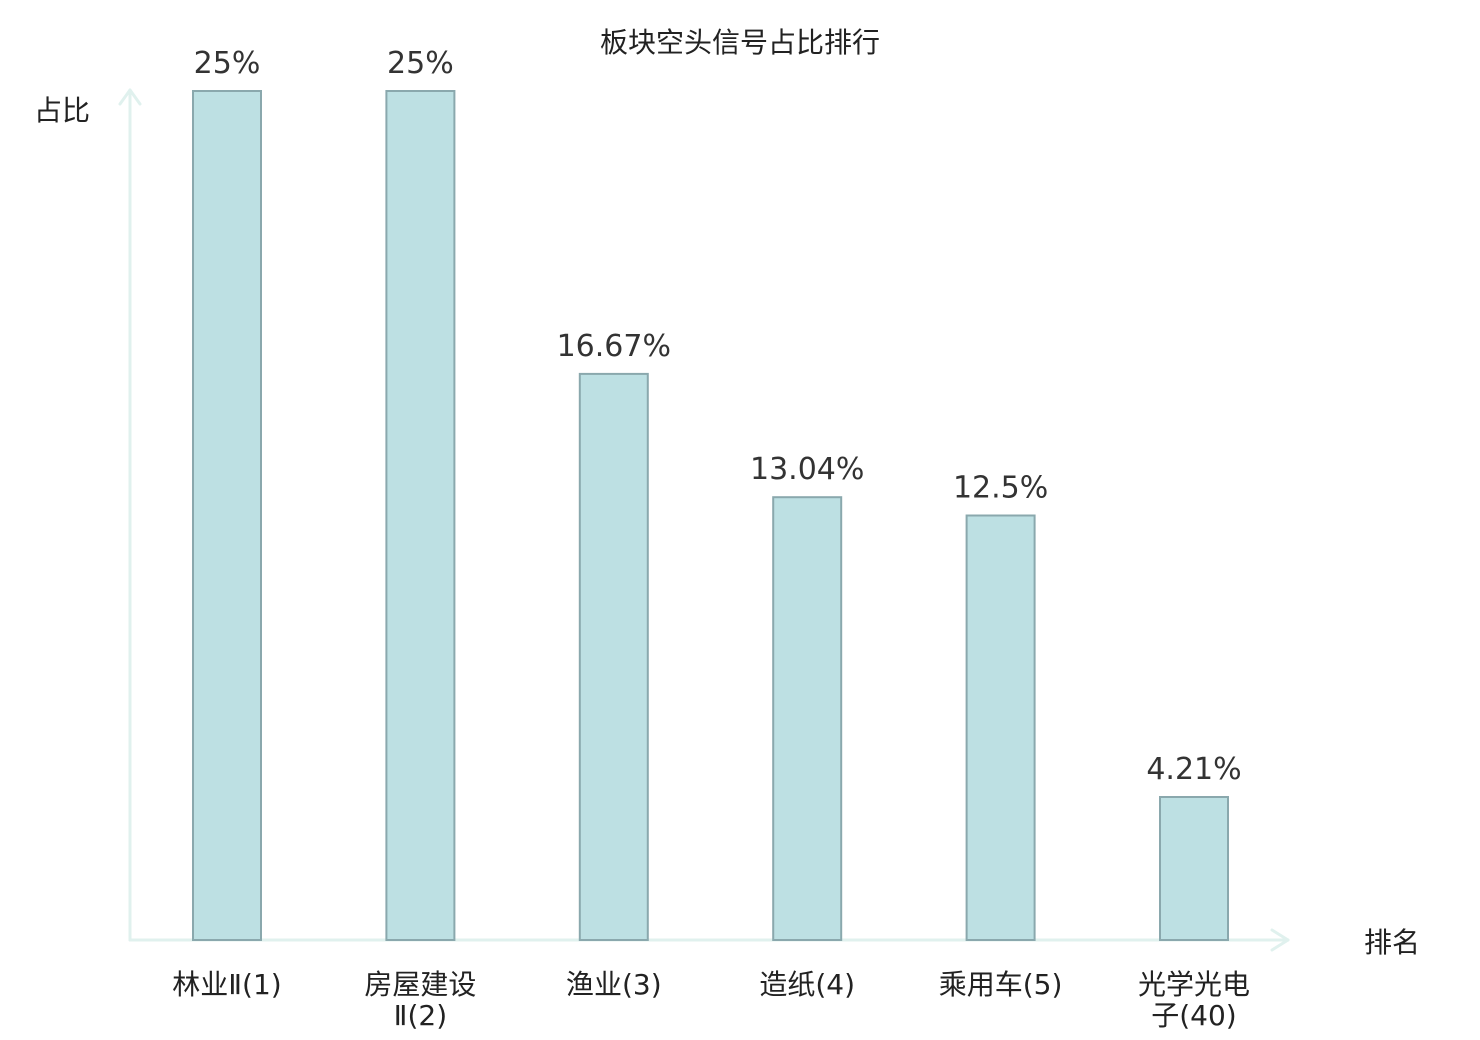  Describe the element at coordinates (130, 97) in the screenshot. I see `y-axis-arrow` at that location.